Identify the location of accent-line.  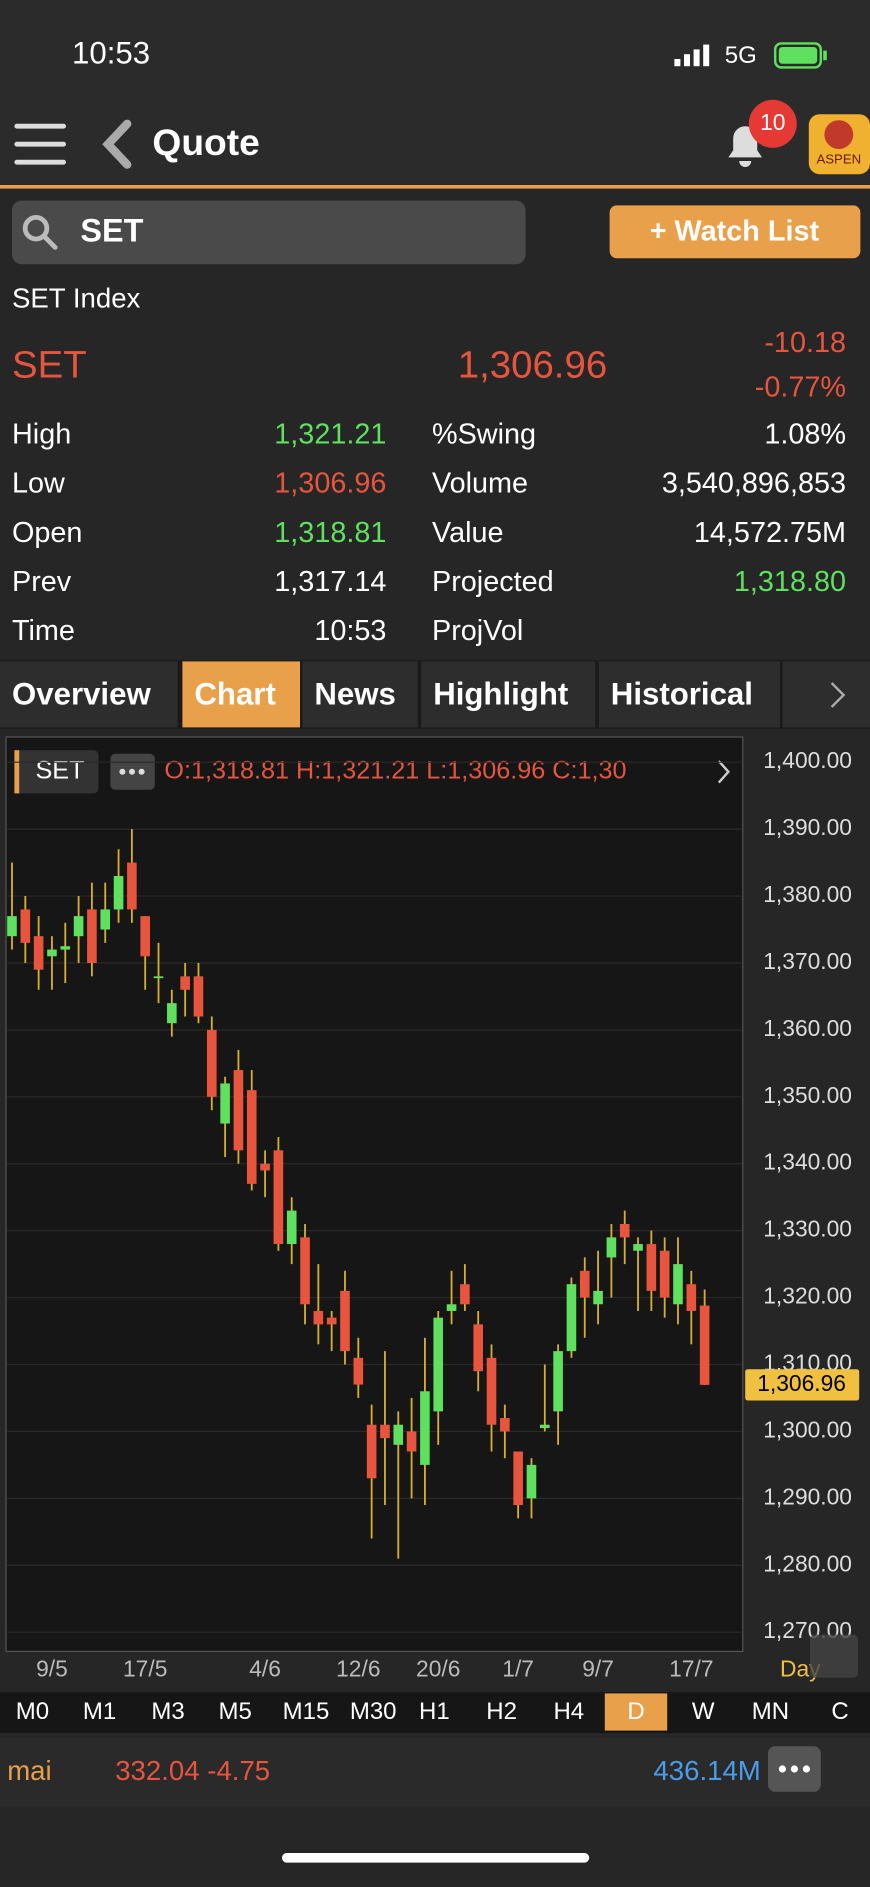
(435, 187).